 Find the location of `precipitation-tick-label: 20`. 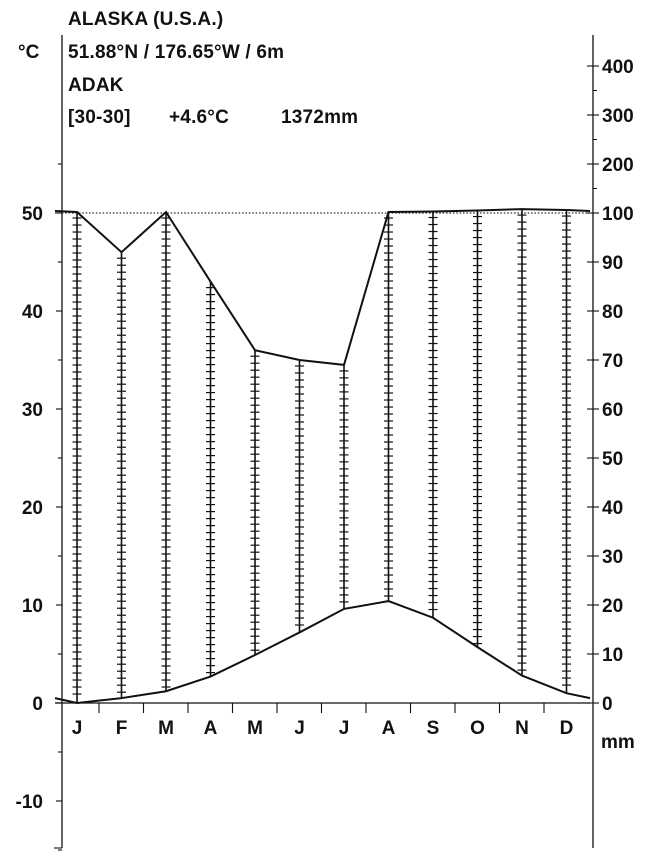

precipitation-tick-label: 20 is located at coordinates (612, 606).